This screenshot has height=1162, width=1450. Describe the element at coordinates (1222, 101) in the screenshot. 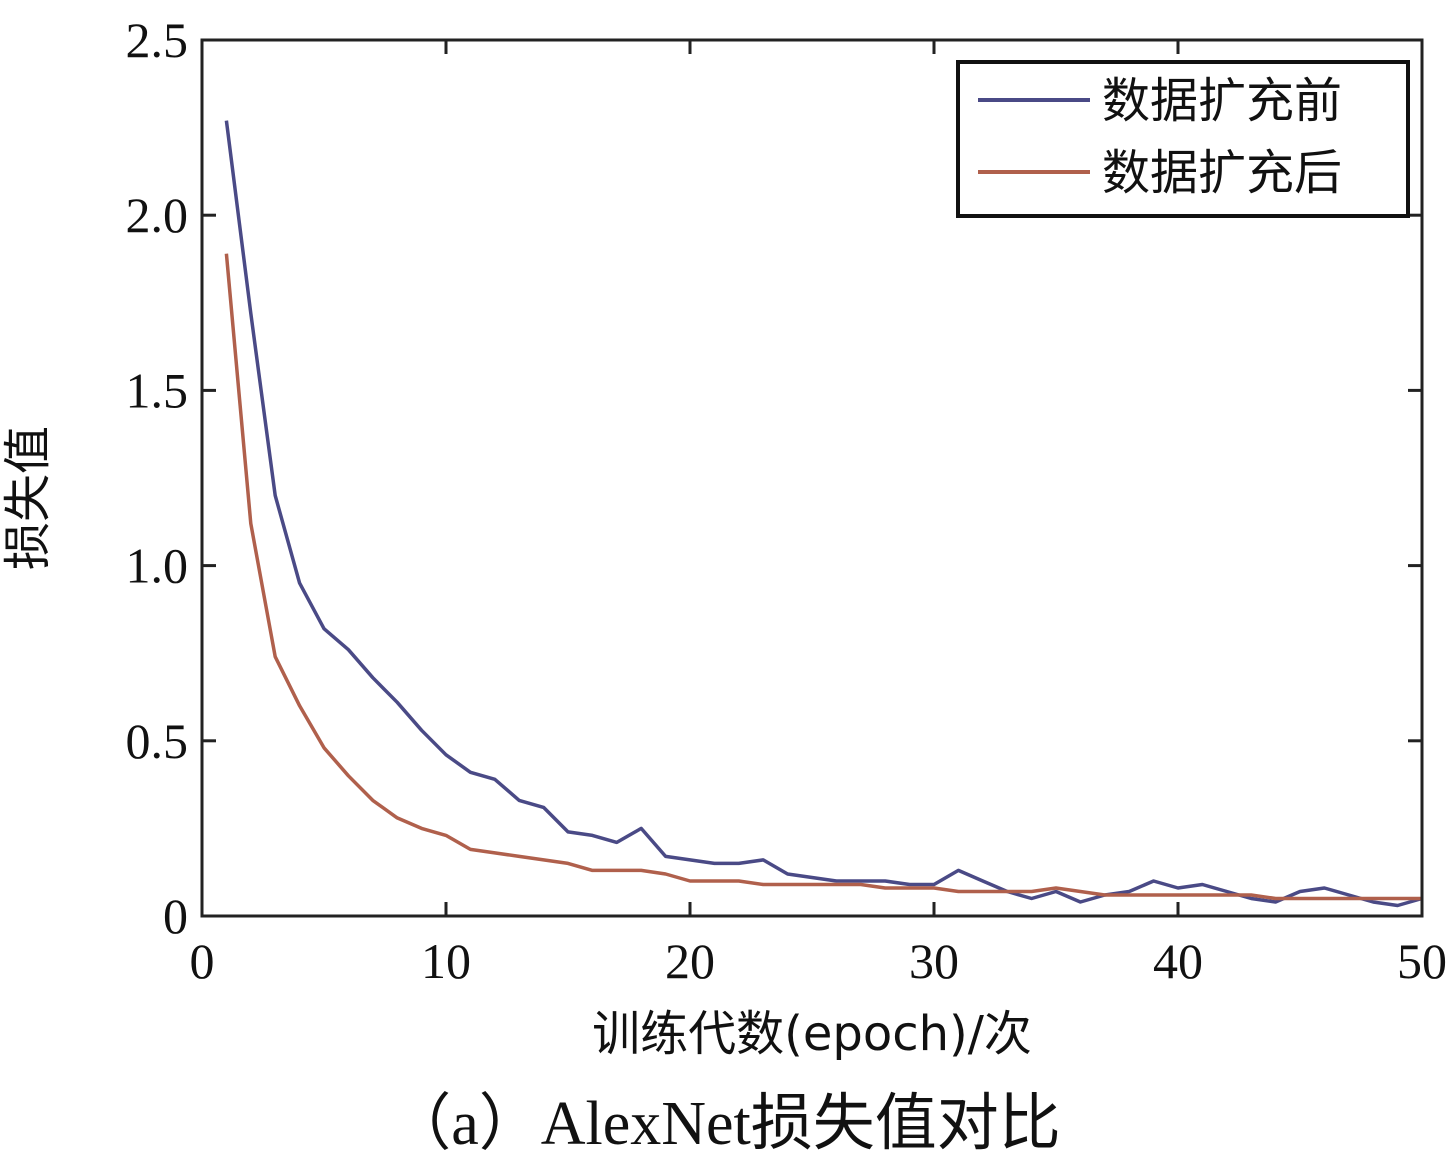

I see `legend-label-0: 数据扩充前` at that location.